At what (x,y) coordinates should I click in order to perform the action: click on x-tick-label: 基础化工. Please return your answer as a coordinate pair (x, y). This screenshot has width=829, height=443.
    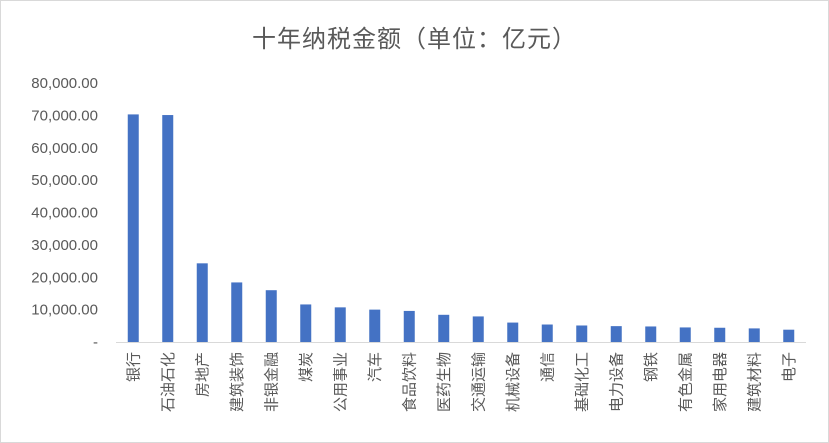
    Looking at the image, I should click on (582, 382).